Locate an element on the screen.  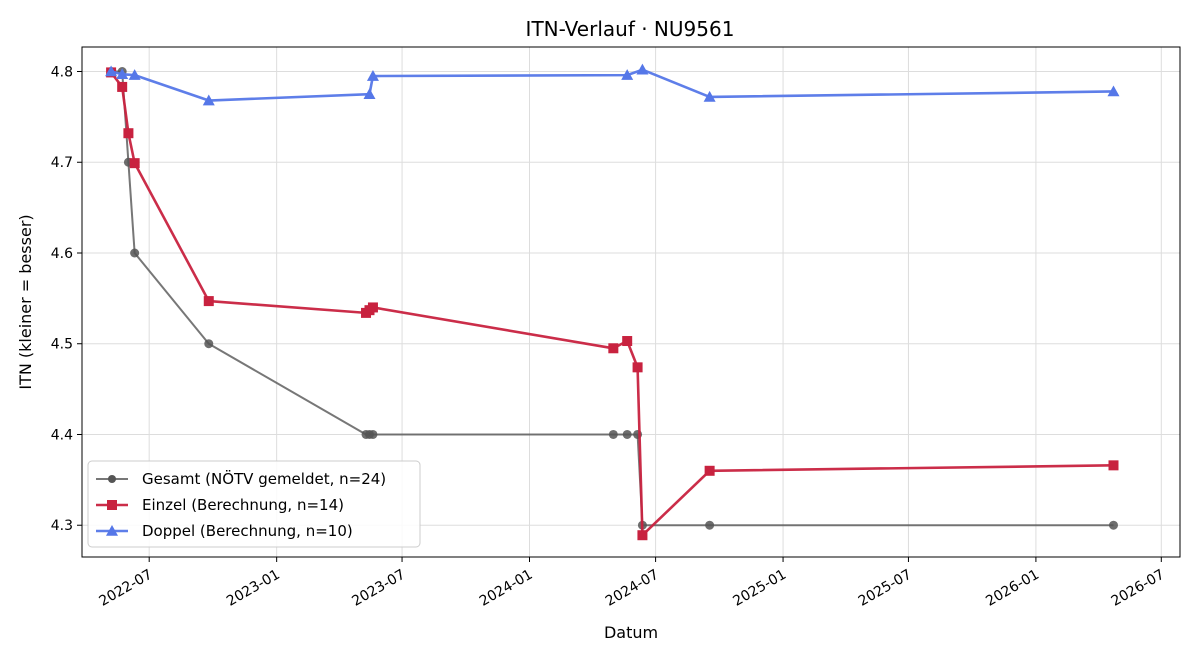
x-tick-label: 2026-01 is located at coordinates (1012, 588).